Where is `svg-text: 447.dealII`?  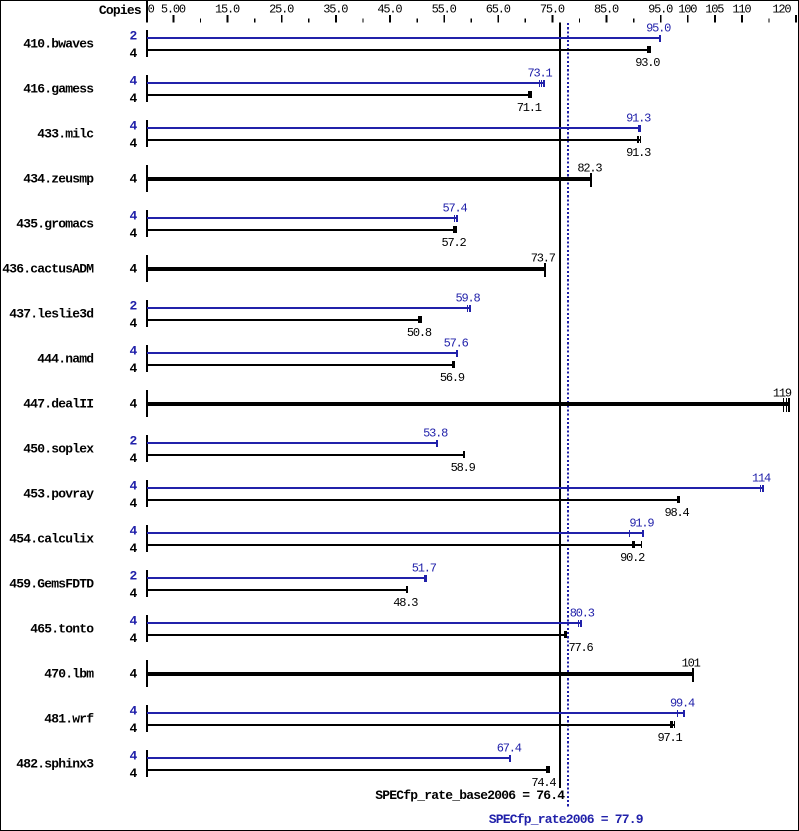 svg-text: 447.dealII is located at coordinates (58, 404).